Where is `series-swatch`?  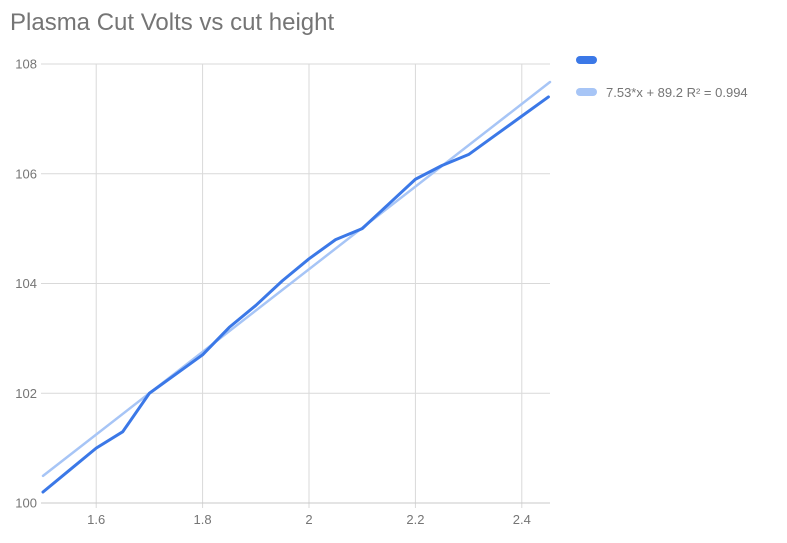 series-swatch is located at coordinates (586, 60).